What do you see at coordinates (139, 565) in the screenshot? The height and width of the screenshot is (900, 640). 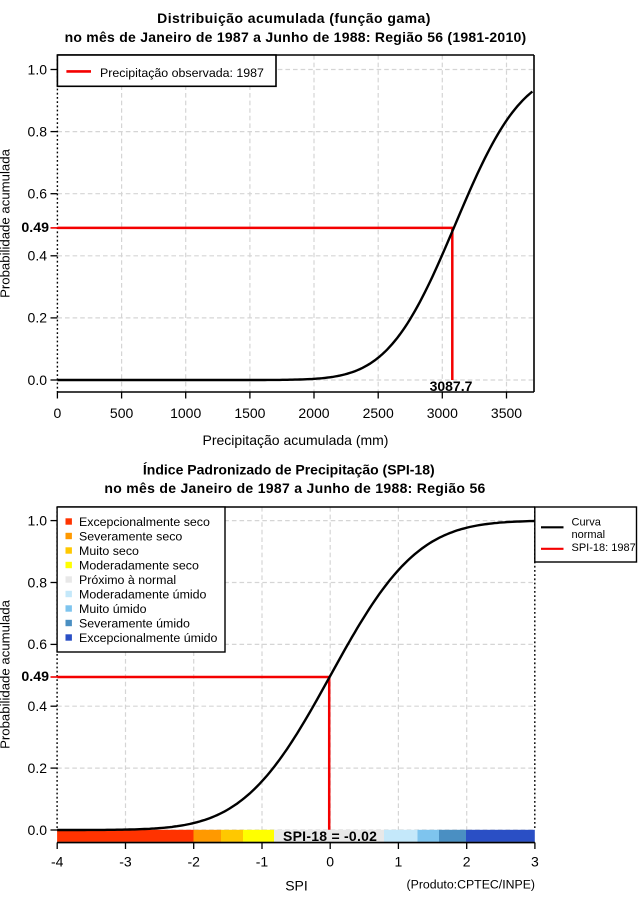 I see `svg-text: Moderadamente seco` at bounding box center [139, 565].